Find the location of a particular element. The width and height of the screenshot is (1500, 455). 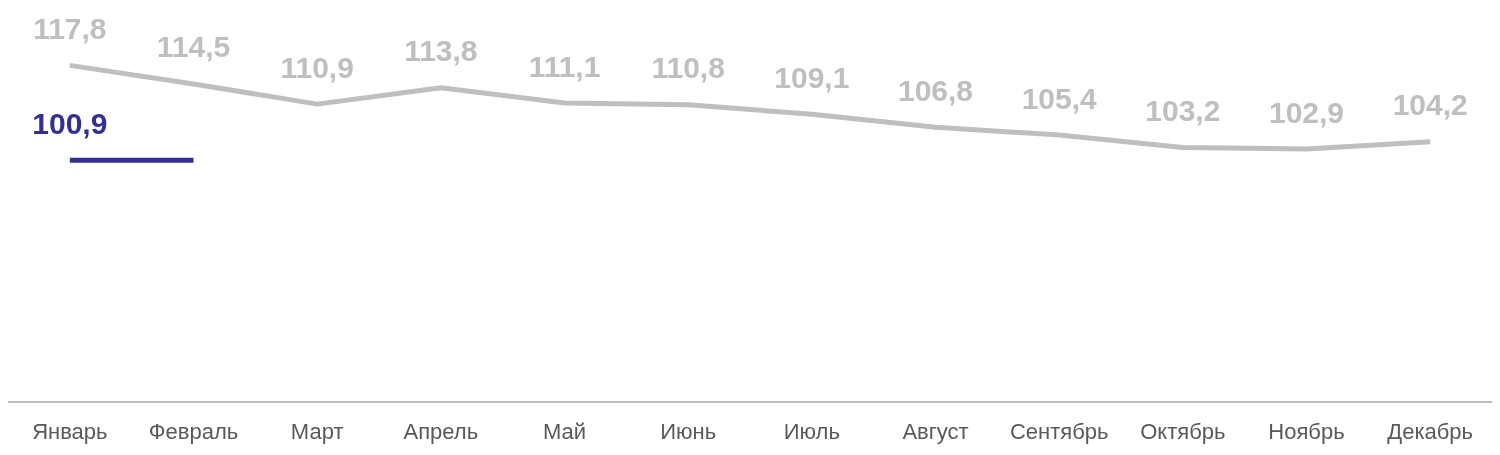

data-label: 106,8 is located at coordinates (935, 90).